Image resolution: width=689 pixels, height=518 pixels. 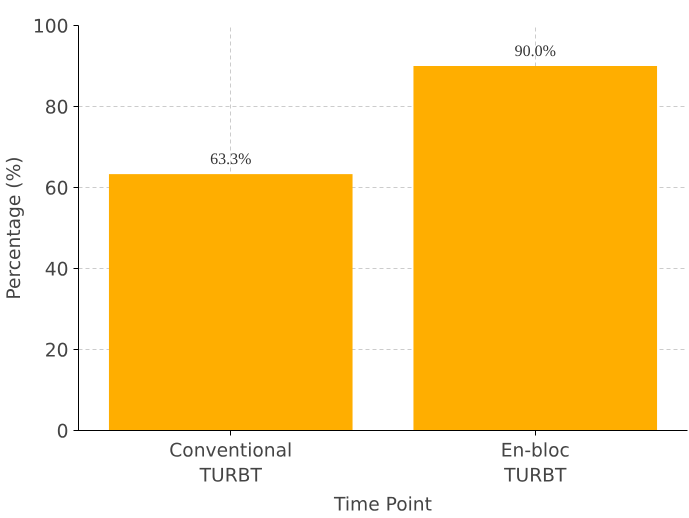 I want to click on y-tick-label: 40, so click(x=56, y=270).